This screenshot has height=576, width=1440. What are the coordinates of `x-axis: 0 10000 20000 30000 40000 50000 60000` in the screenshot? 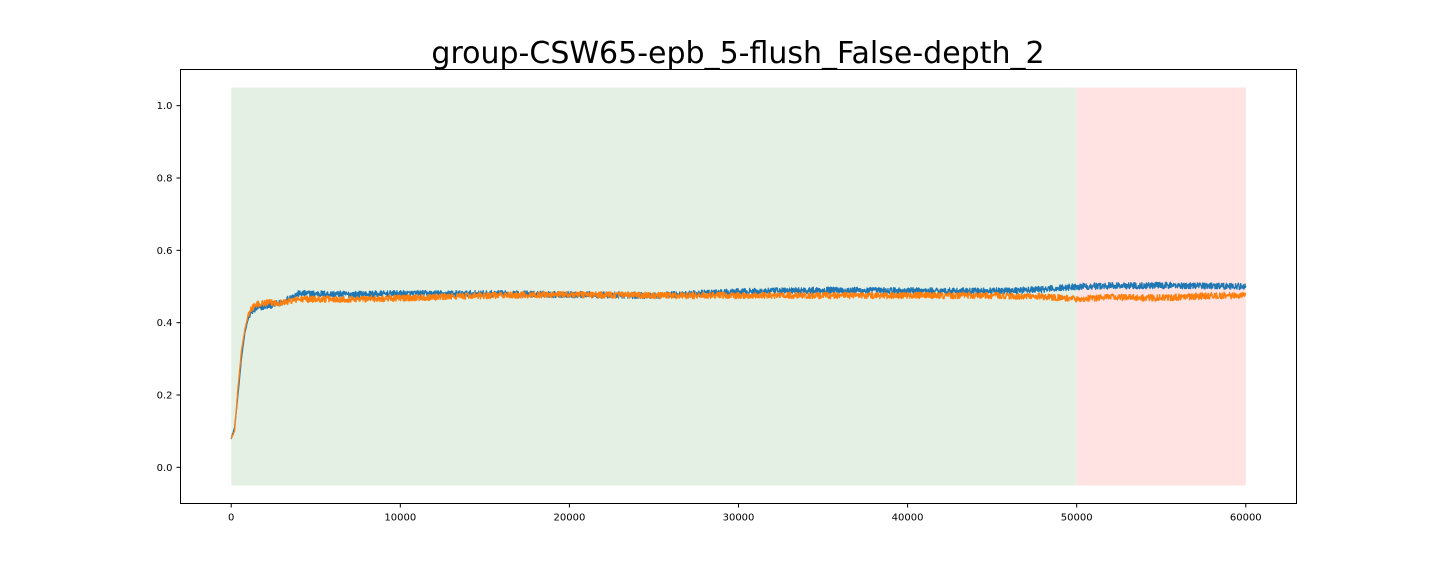 It's located at (745, 513).